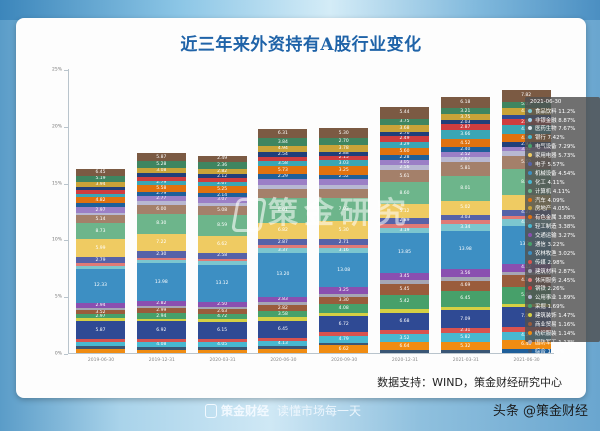 Image resolution: width=600 pixels, height=431 pixels. Describe the element at coordinates (283, 134) in the screenshot. I see `bar-segment: 6.31` at that location.